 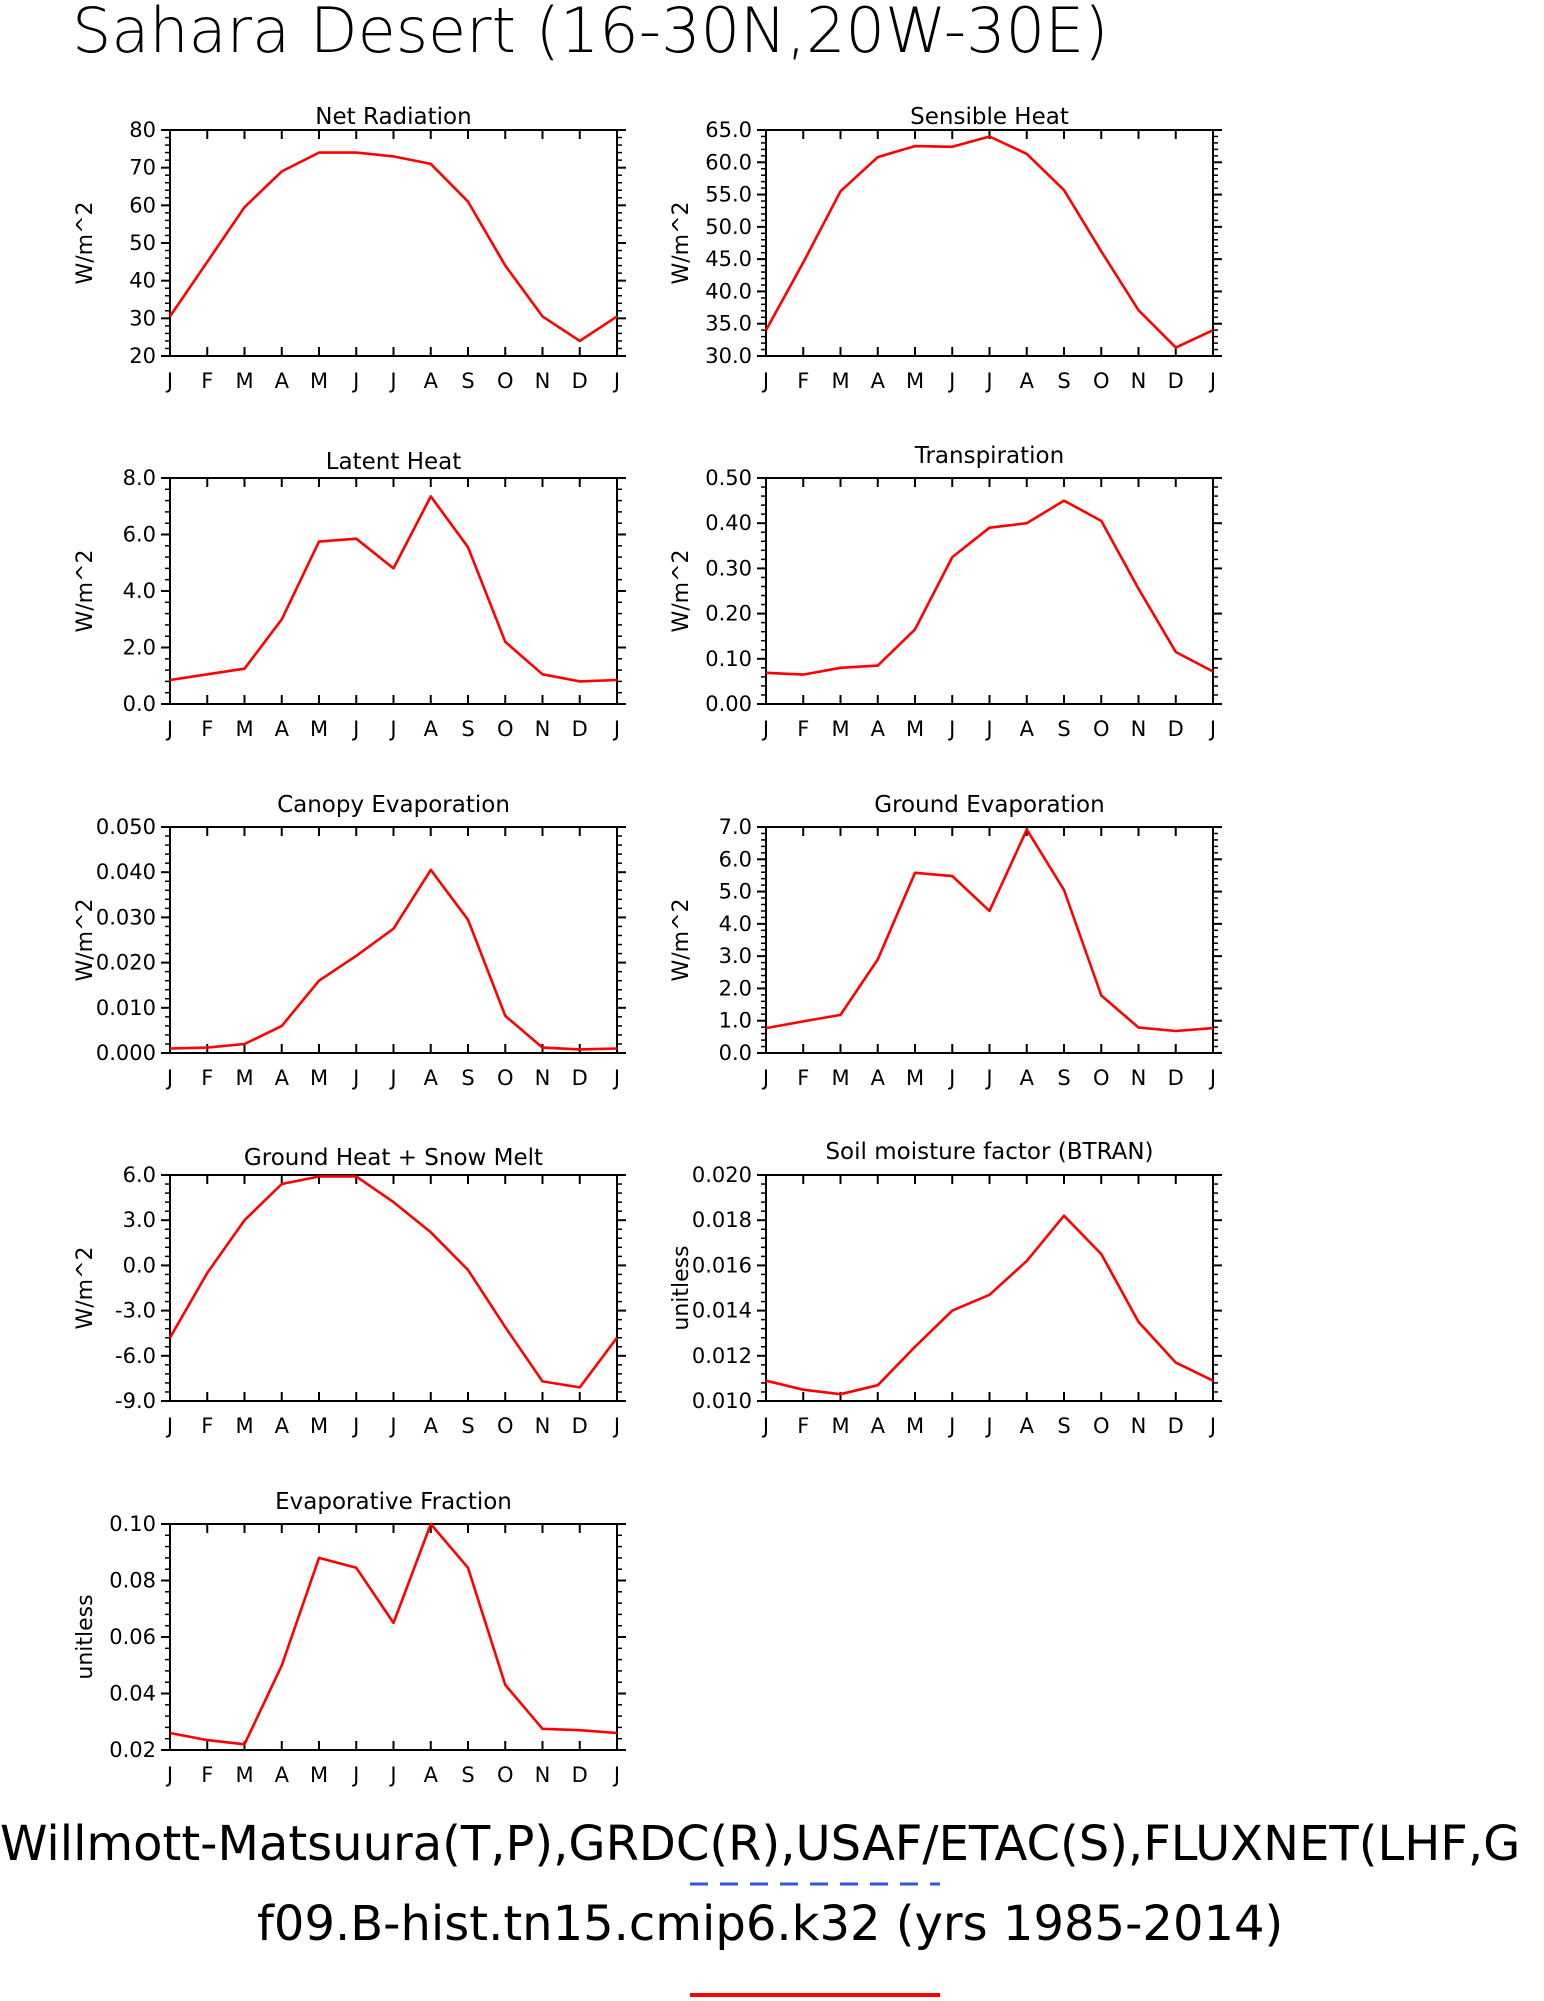 I want to click on y-tick-label: 0.02, so click(x=132, y=1750).